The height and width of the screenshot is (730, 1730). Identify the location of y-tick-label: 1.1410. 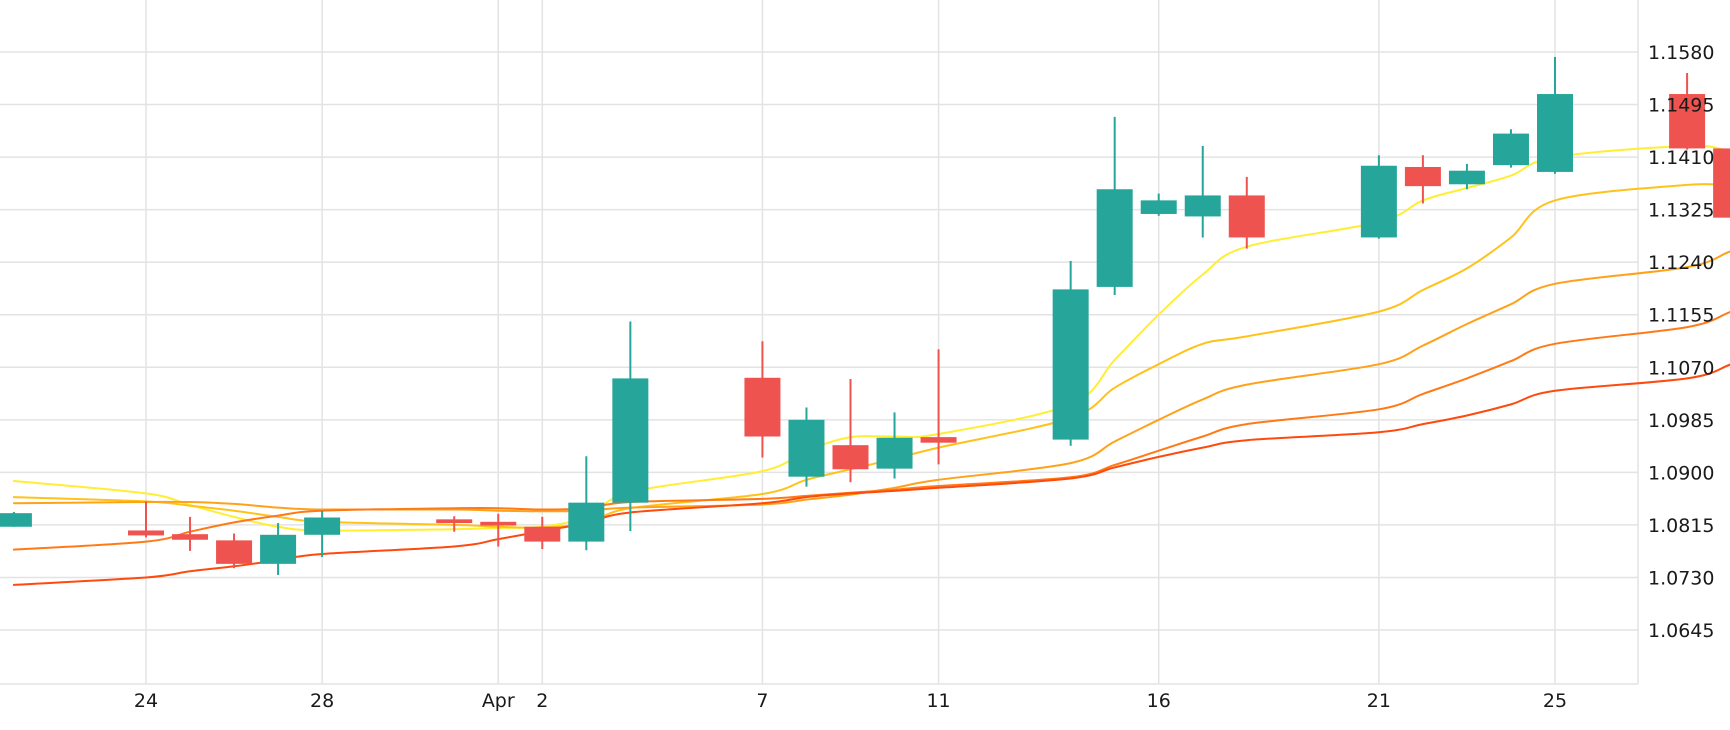
(1681, 158).